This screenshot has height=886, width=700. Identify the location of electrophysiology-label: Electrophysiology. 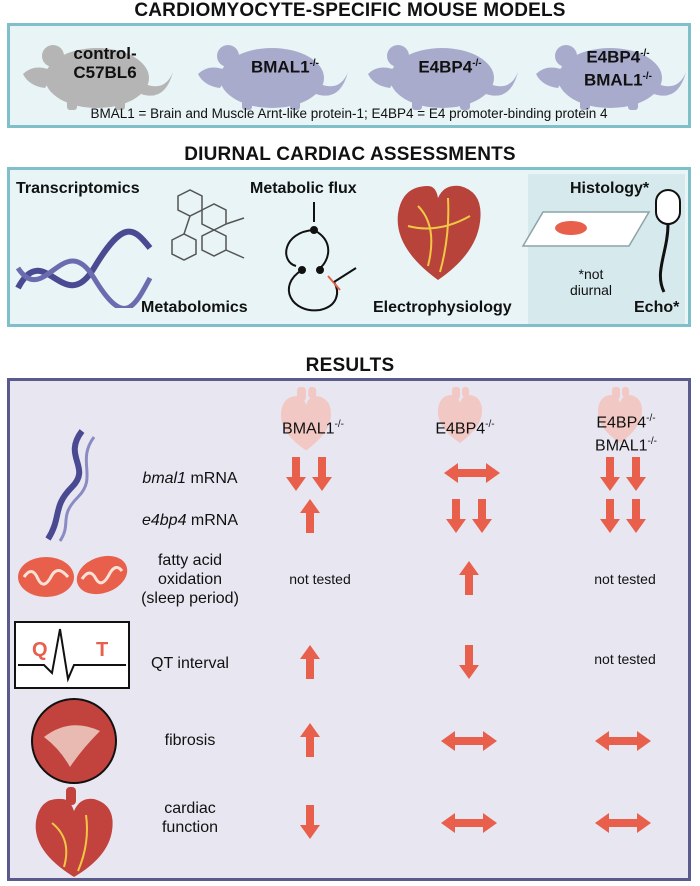
(442, 307).